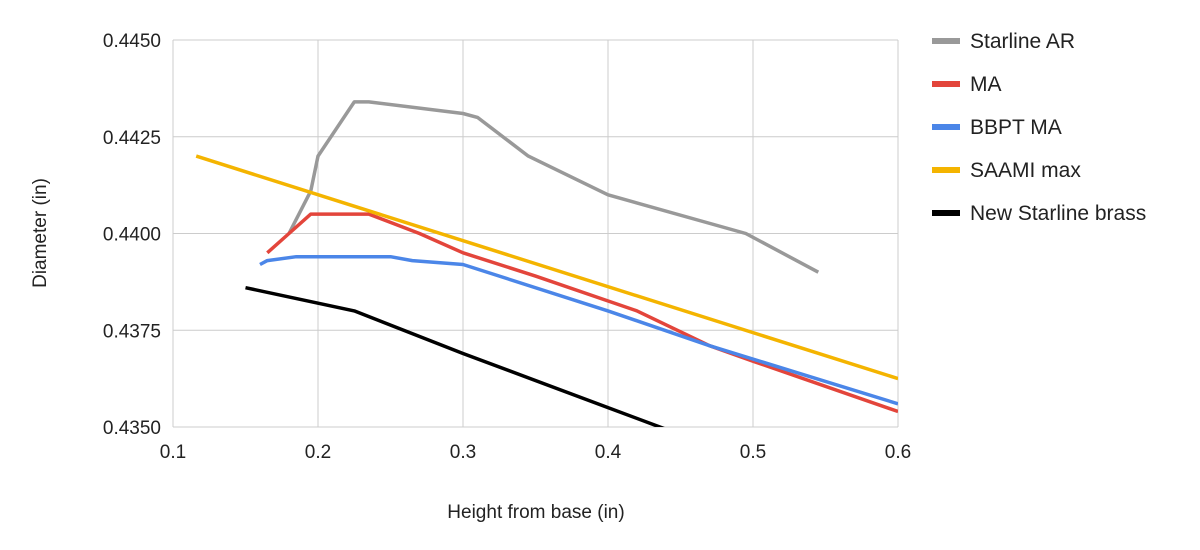  What do you see at coordinates (608, 452) in the screenshot?
I see `x-tick-label: 0.4` at bounding box center [608, 452].